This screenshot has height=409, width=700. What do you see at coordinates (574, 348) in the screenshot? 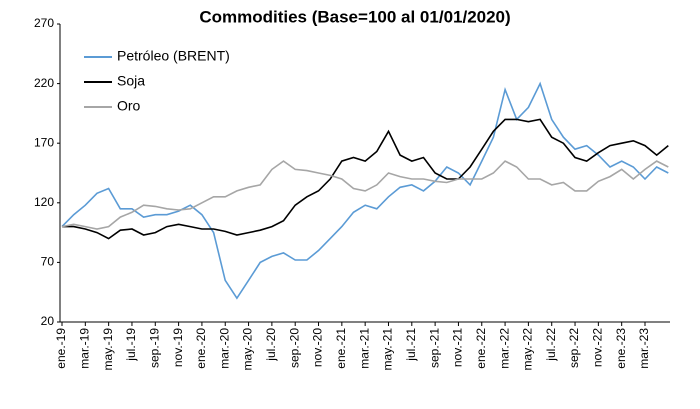
I see `x-tick-label: sep.-22` at bounding box center [574, 348].